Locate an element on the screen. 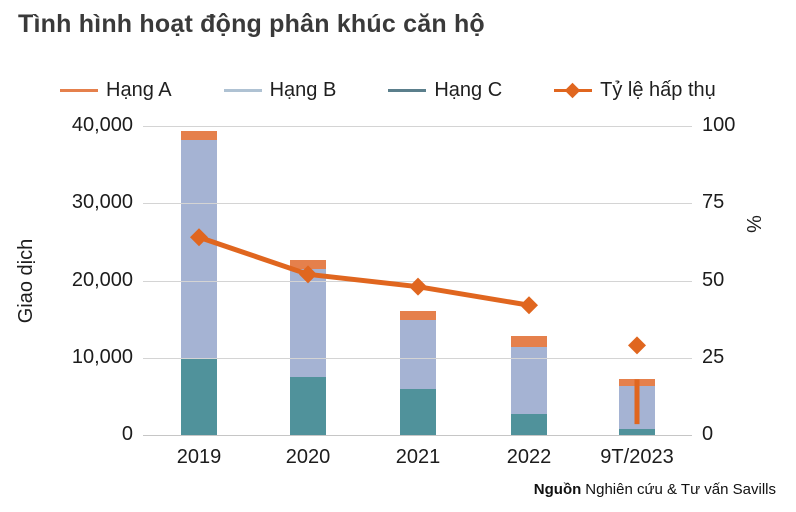 This screenshot has height=512, width=796. right-axis-tick: 25 is located at coordinates (713, 356).